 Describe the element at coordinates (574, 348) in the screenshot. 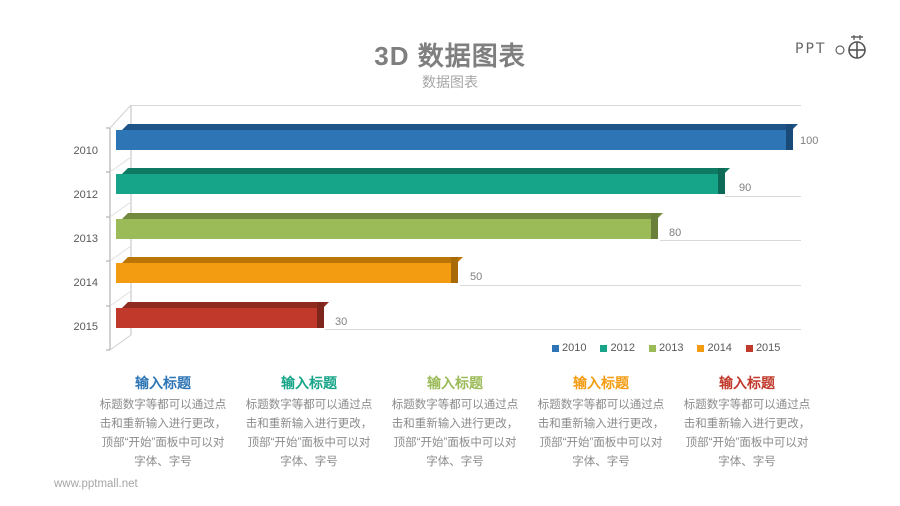

I see `legend-label: 2010` at that location.